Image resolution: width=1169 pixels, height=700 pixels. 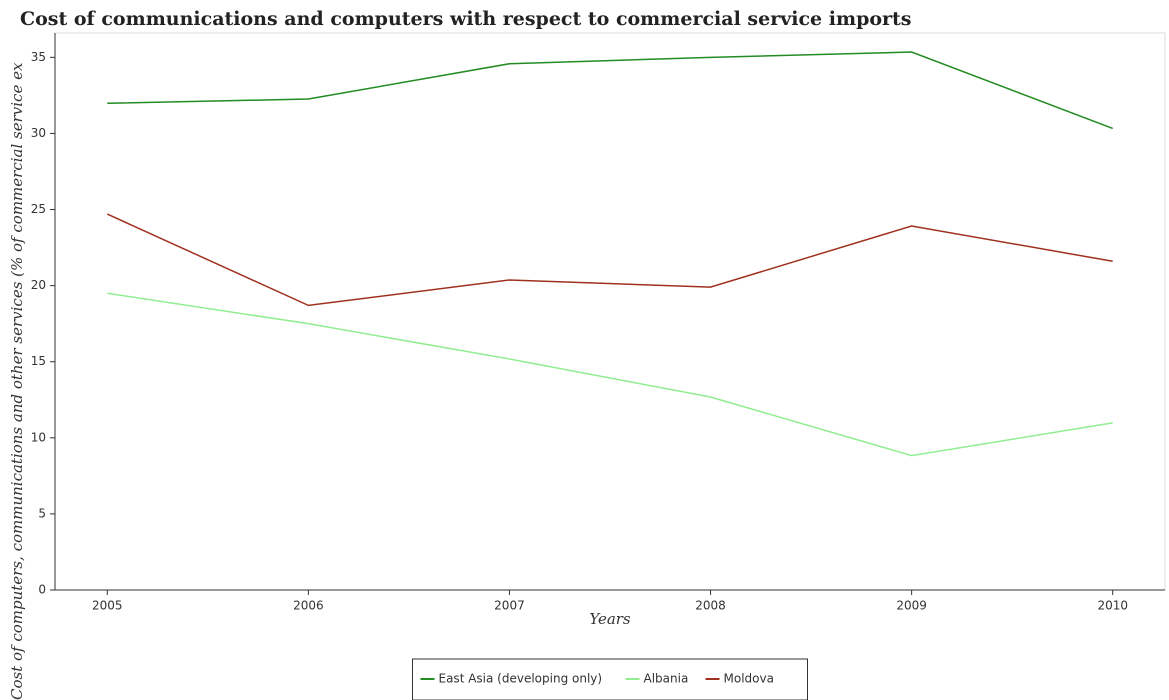 I want to click on x-tick-label: 2010, so click(x=1112, y=606).